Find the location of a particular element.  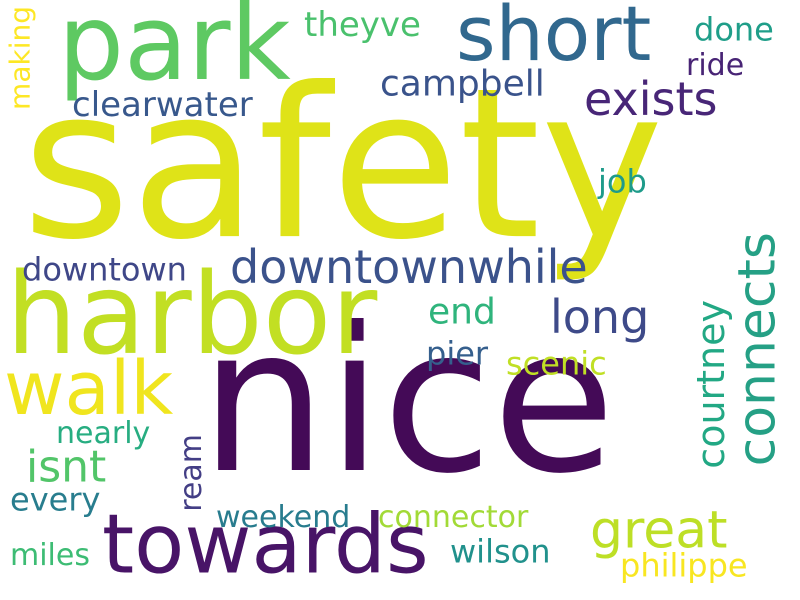

word-great: great is located at coordinates (659, 531).